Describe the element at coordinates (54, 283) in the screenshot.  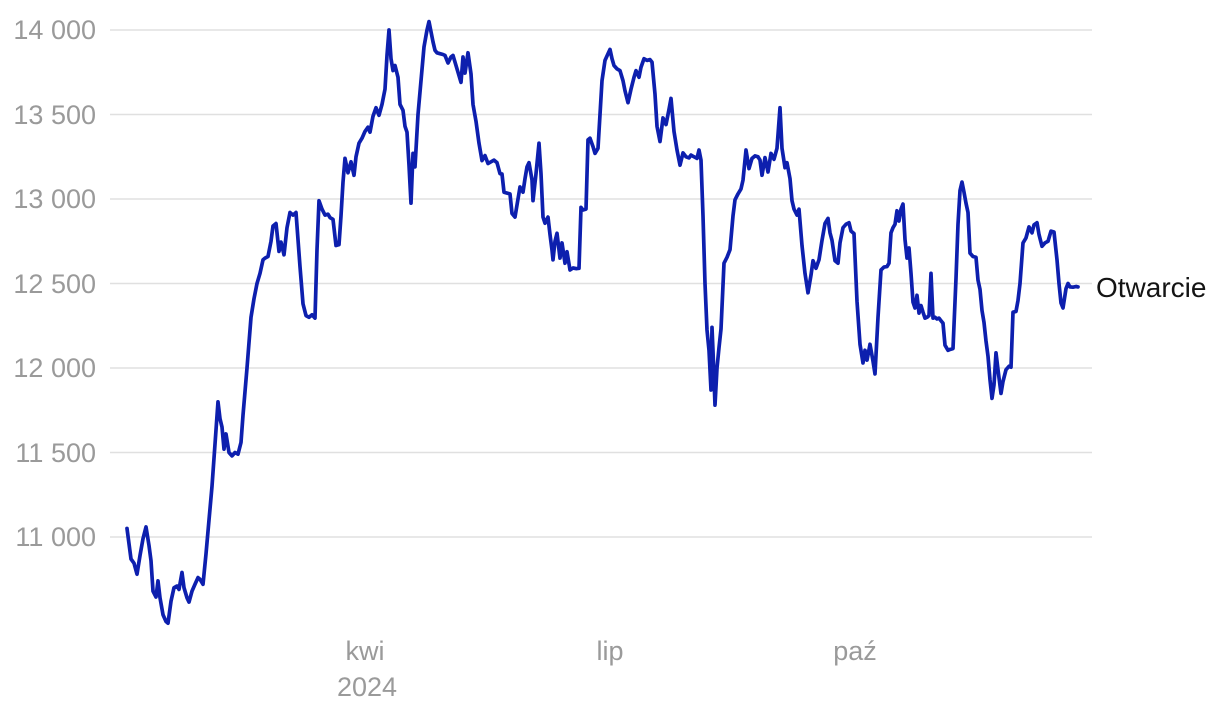
I see `y-axis-tick-label: 12 500` at that location.